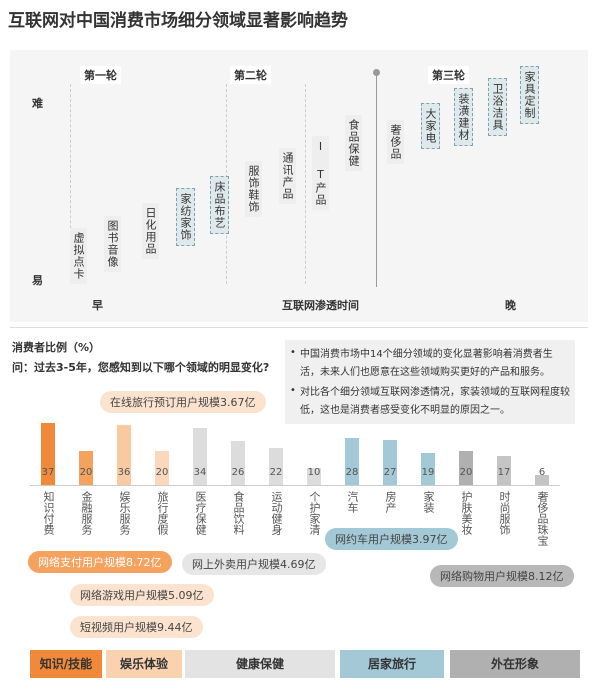 The width and height of the screenshot is (600, 694). I want to click on category-label: 个护家清, so click(314, 513).